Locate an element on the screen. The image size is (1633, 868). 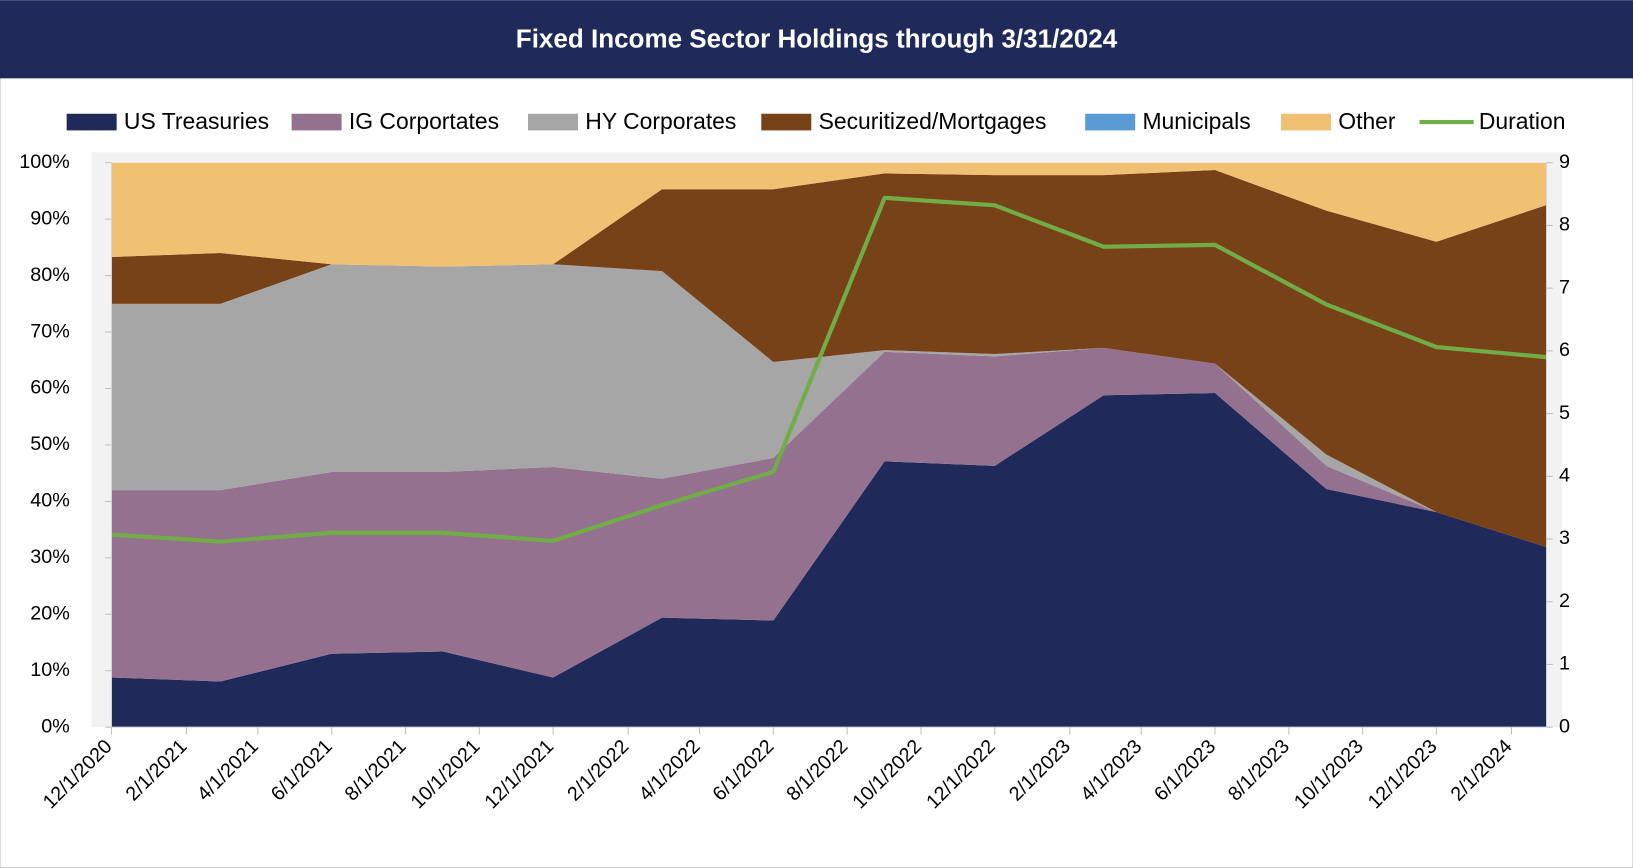
y2-tick-label: 4 is located at coordinates (1564, 476).